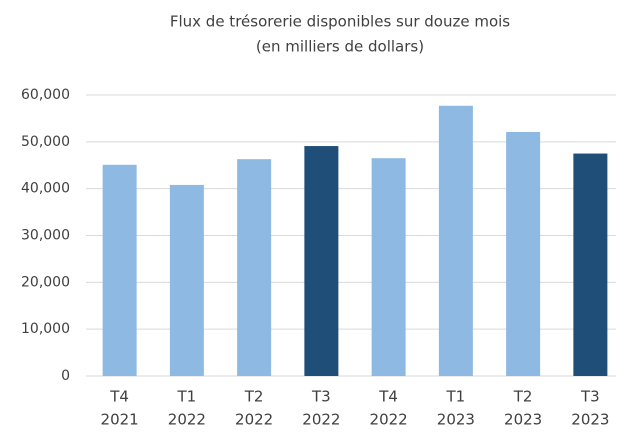  What do you see at coordinates (45, 189) in the screenshot?
I see `y-tick-label: 40,000` at bounding box center [45, 189].